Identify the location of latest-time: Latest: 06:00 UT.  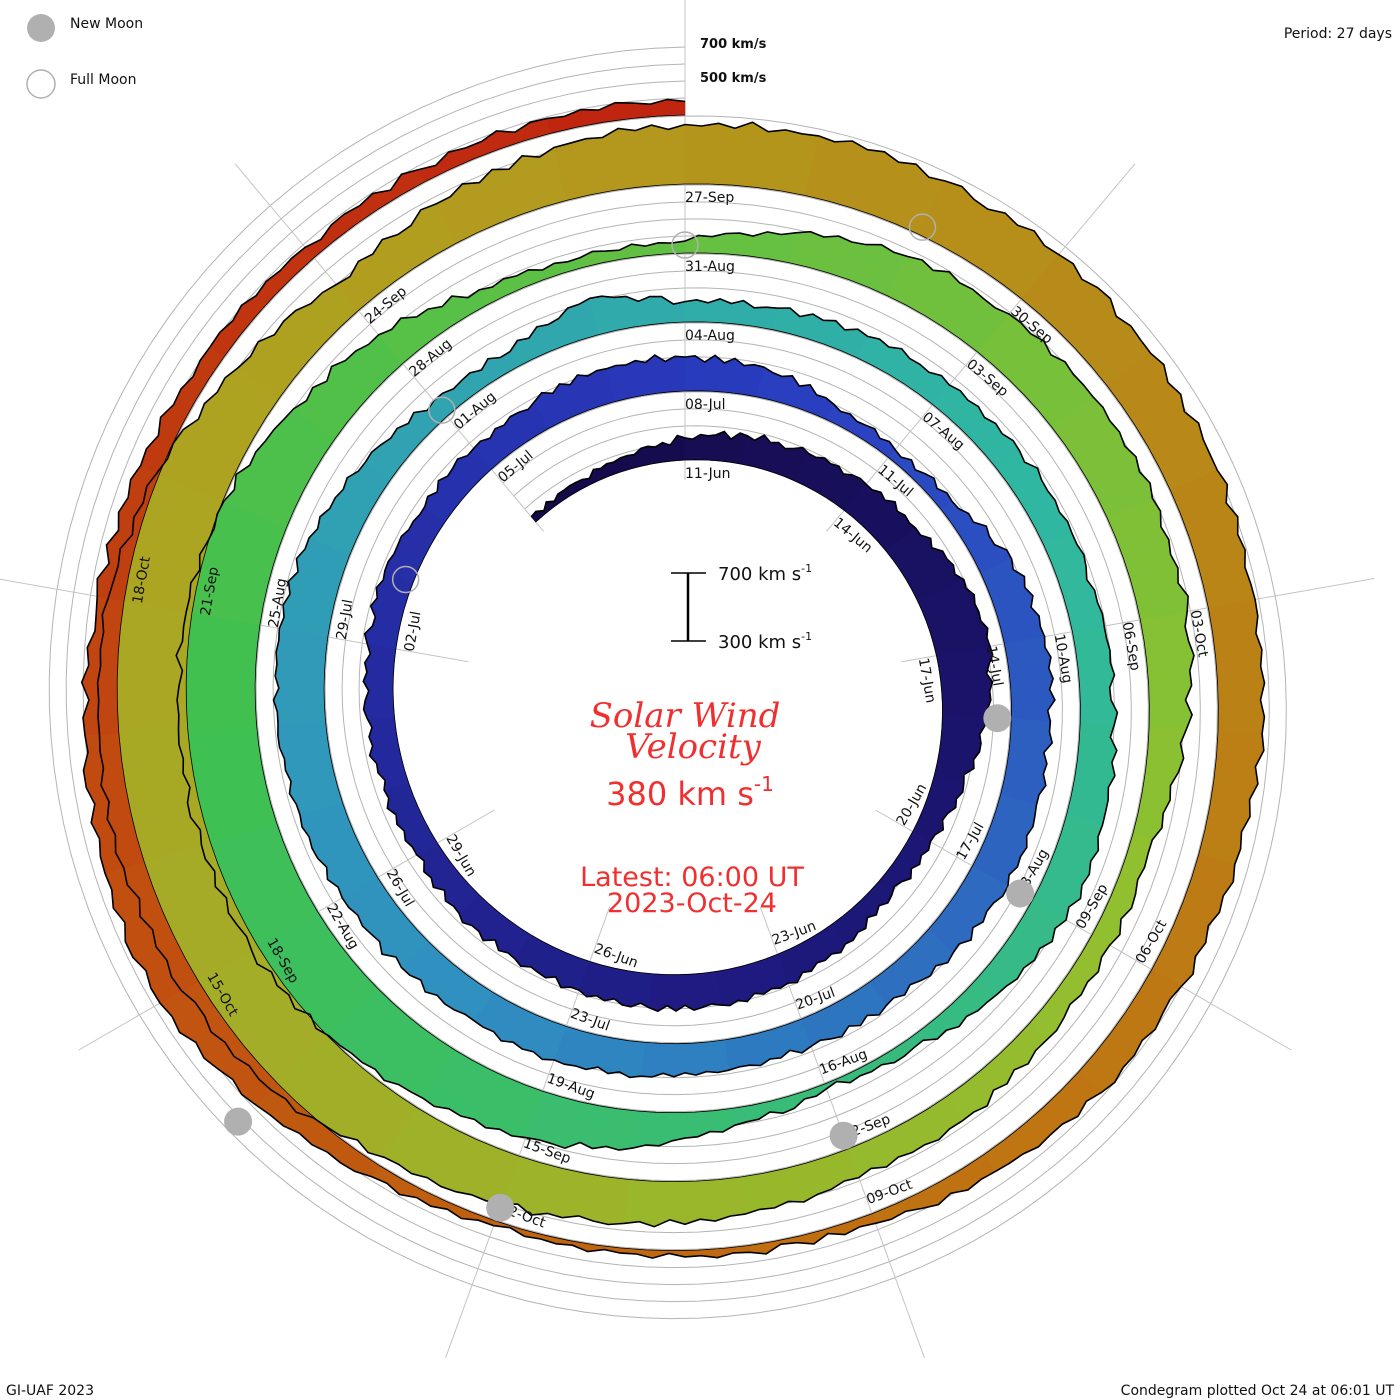
(692, 877).